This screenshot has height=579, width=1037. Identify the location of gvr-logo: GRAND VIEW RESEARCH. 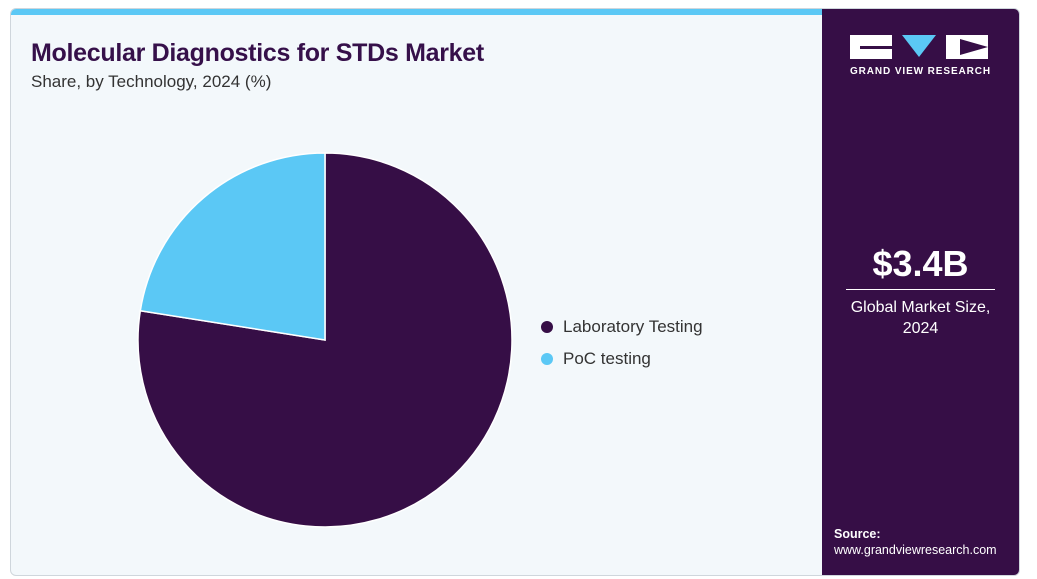
(920, 56).